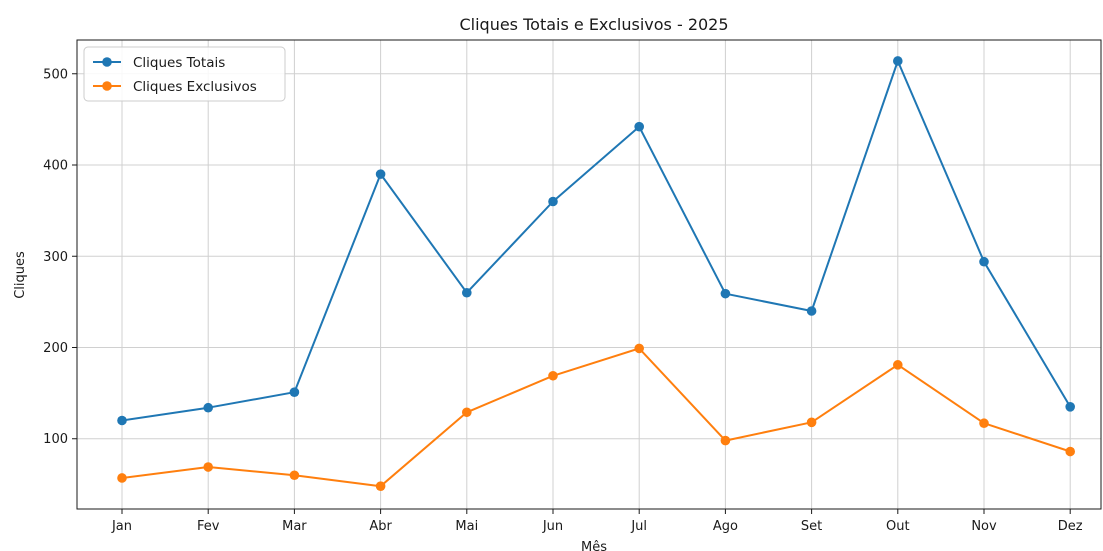  Describe the element at coordinates (55, 257) in the screenshot. I see `y-tick-label: 300` at that location.